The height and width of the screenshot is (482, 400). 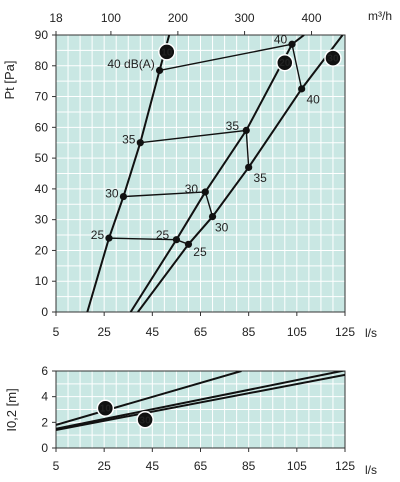 I want to click on series-badge-label: 20, so click(x=285, y=63).